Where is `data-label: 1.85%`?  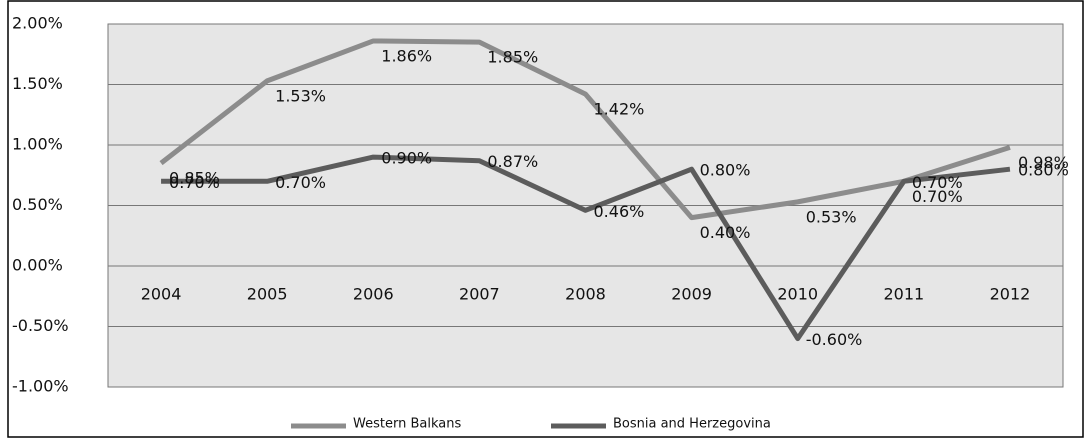
data-label: 1.85% is located at coordinates (512, 57).